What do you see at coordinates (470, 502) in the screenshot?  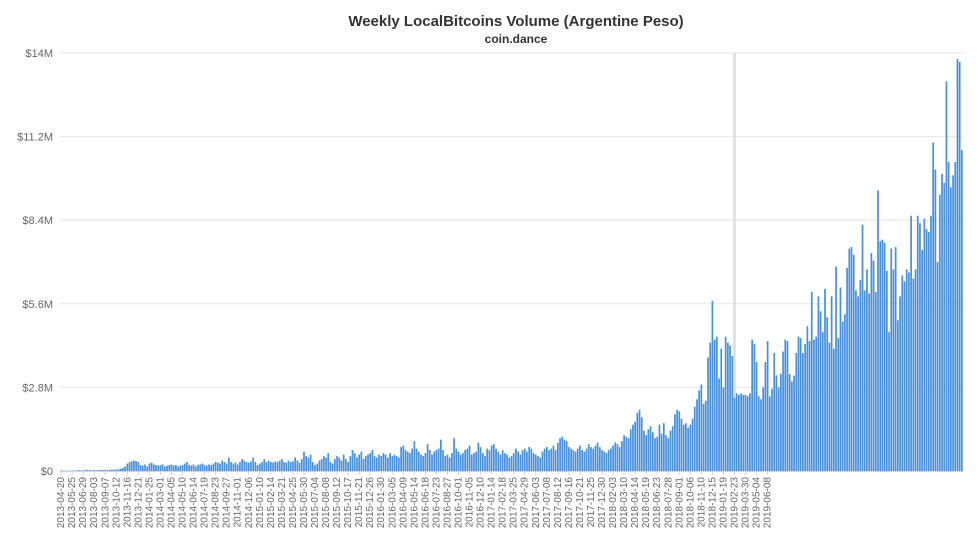 I see `x-tick-label: 2016-11-05` at bounding box center [470, 502].